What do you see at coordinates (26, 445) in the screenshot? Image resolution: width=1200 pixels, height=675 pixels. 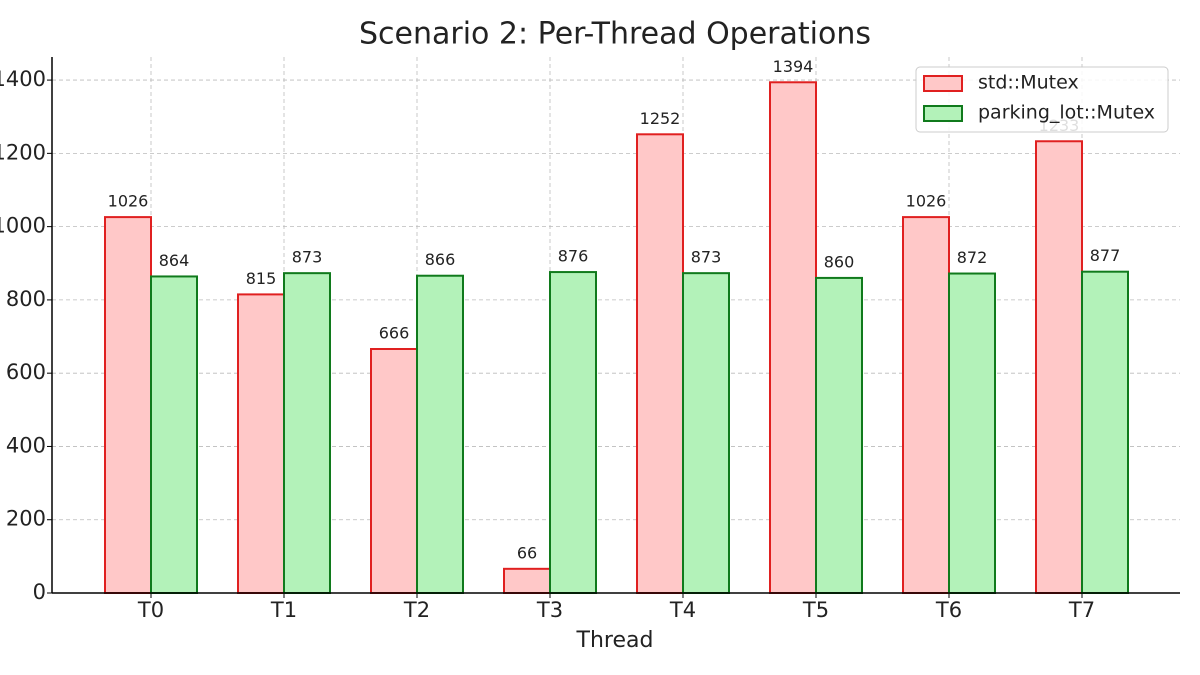 I see `y-tick-label: 400` at bounding box center [26, 445].